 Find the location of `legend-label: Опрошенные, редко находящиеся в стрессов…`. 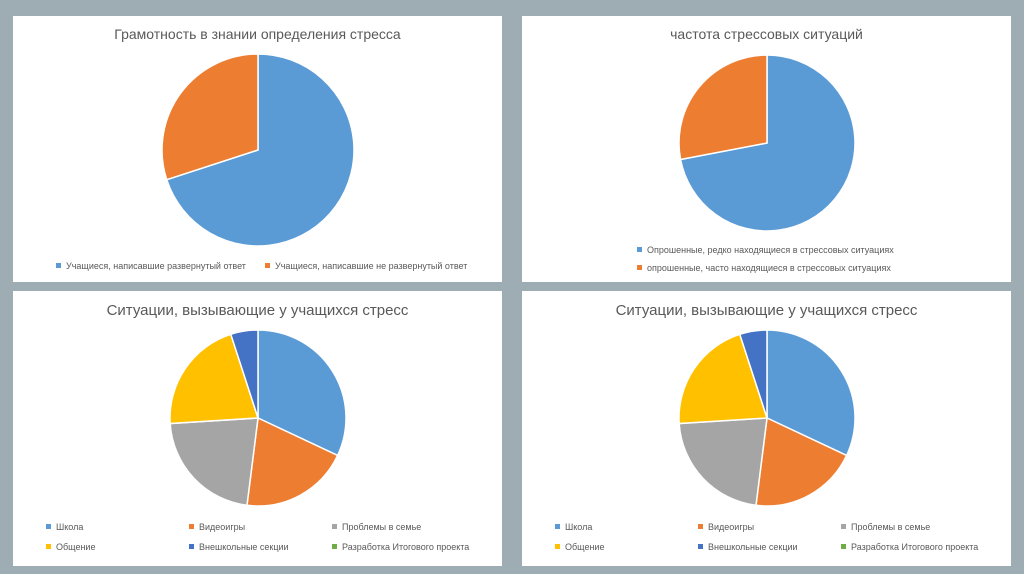

legend-label: Опрошенные, редко находящиеся в стрессов… is located at coordinates (770, 250).